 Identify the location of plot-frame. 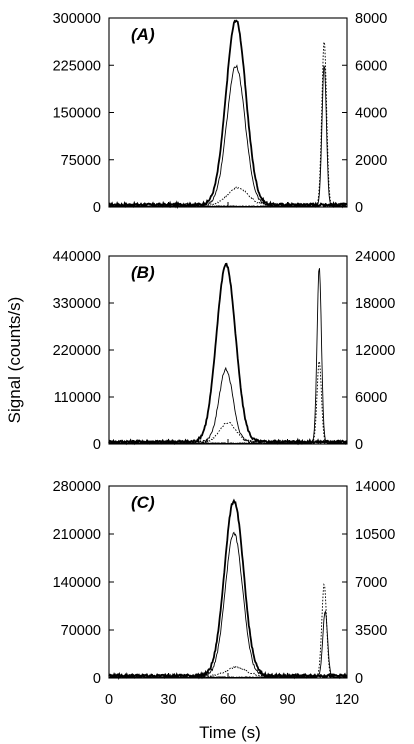
(228, 350).